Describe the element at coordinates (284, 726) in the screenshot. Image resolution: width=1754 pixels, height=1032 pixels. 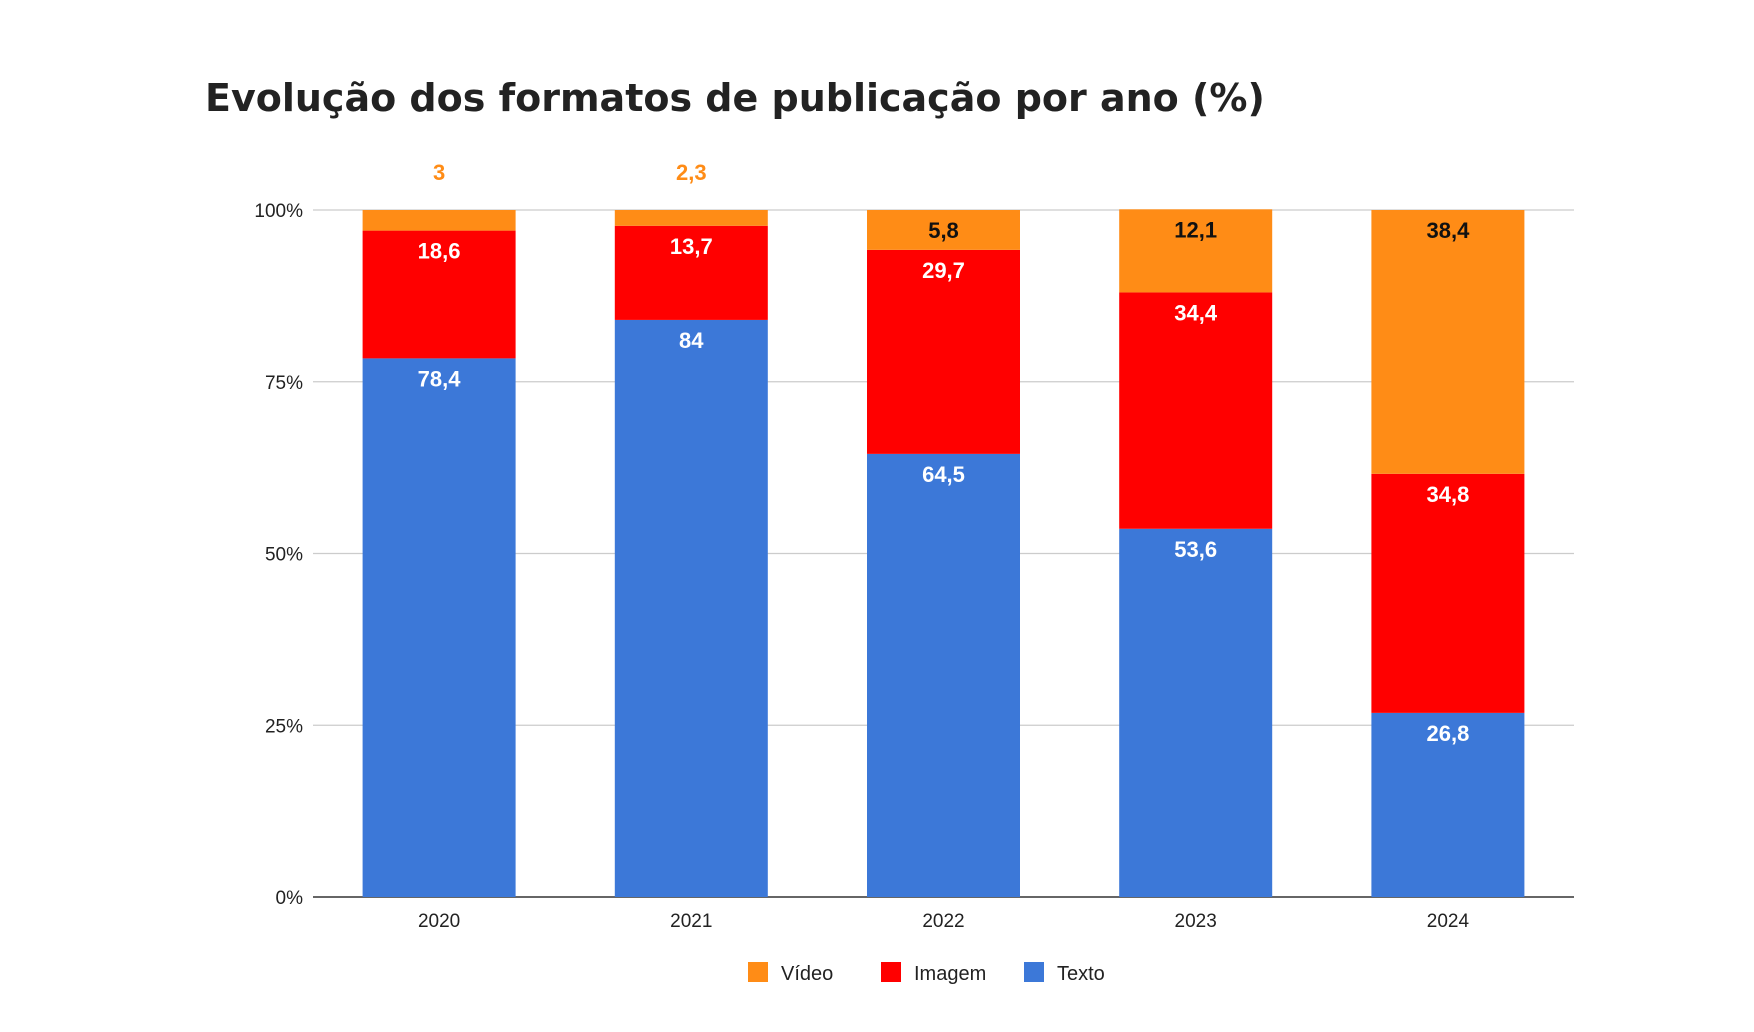
I see `y-tick-label: 25%` at that location.